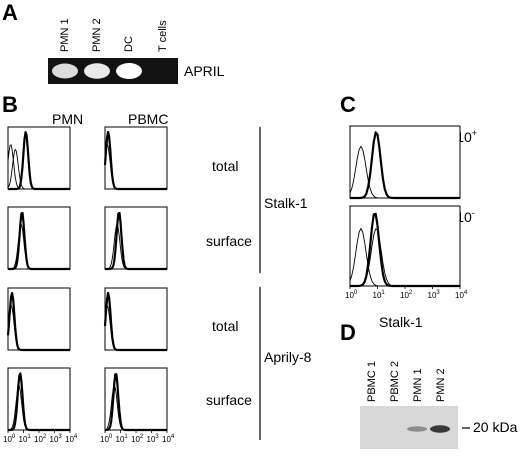 This screenshot has height=458, width=520. What do you see at coordinates (288, 357) in the screenshot?
I see `antibody-label-apriliy-8: Aprily-8` at bounding box center [288, 357].